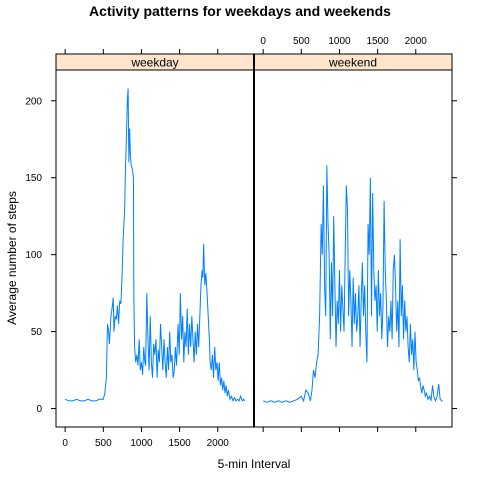 The width and height of the screenshot is (480, 480). I want to click on strip-label-weekday: weekday, so click(154, 63).